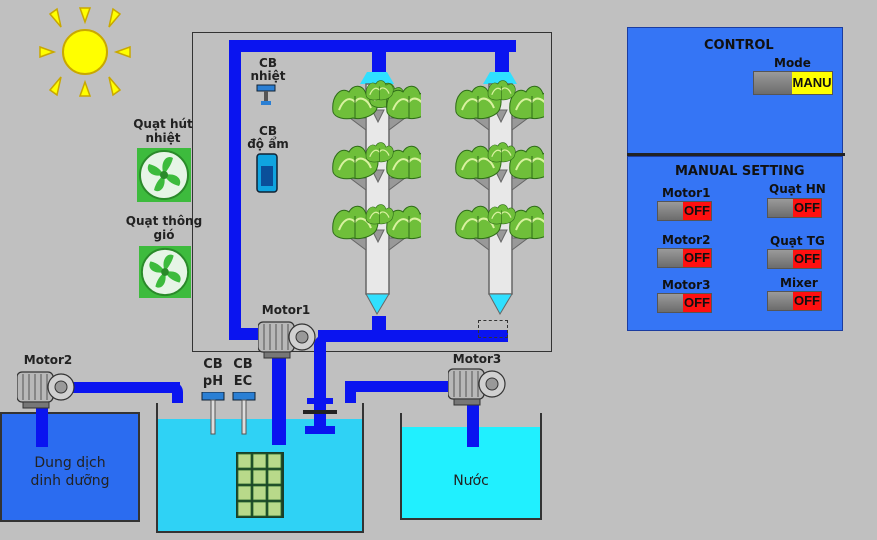 Image resolution: width=877 pixels, height=540 pixels. Describe the element at coordinates (413, 336) in the screenshot. I see `pipe-return` at that location.